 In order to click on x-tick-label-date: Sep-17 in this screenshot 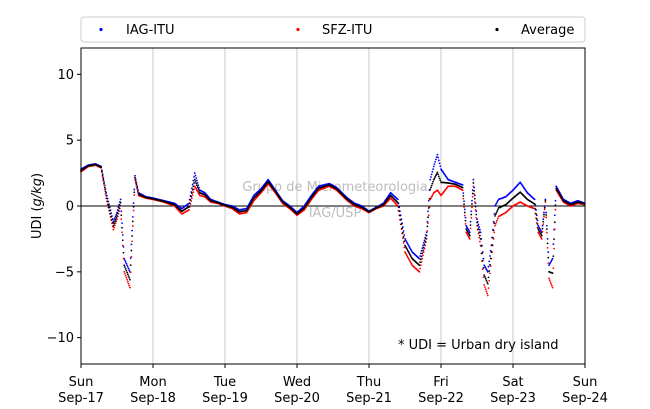, I will do `click(81, 398)`.